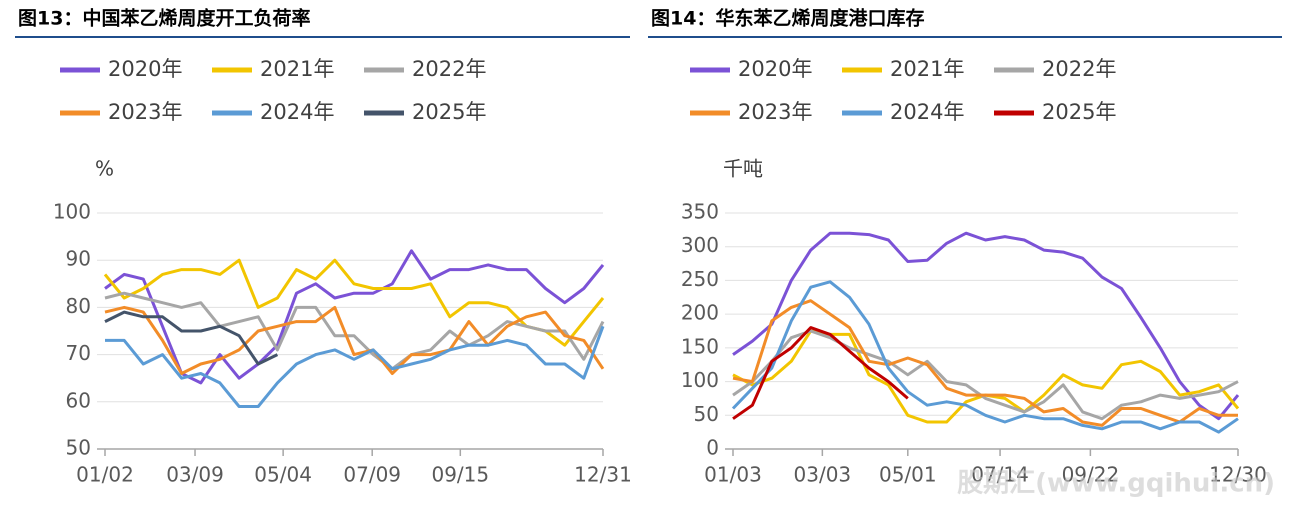  I want to click on x-tick-label: 03/03, so click(823, 475).